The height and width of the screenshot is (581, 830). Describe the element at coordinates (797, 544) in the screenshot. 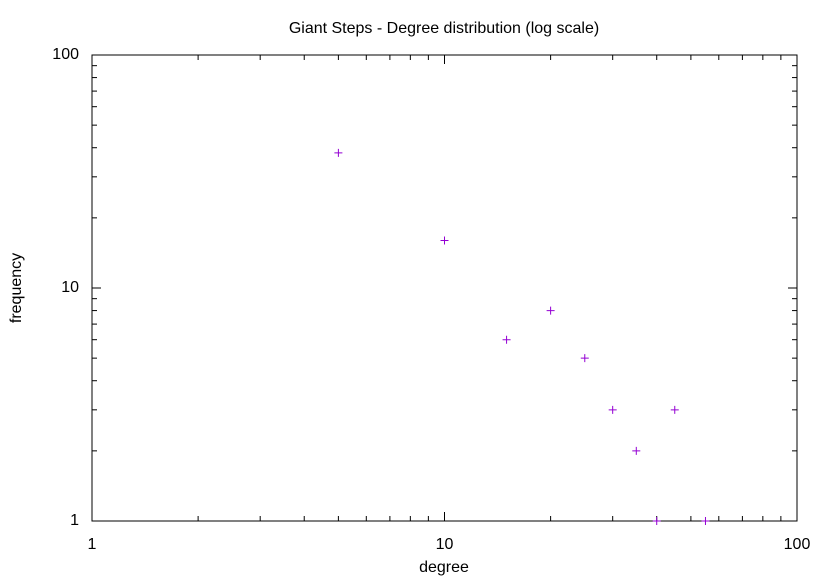

I see `x-tick-label: 100` at that location.